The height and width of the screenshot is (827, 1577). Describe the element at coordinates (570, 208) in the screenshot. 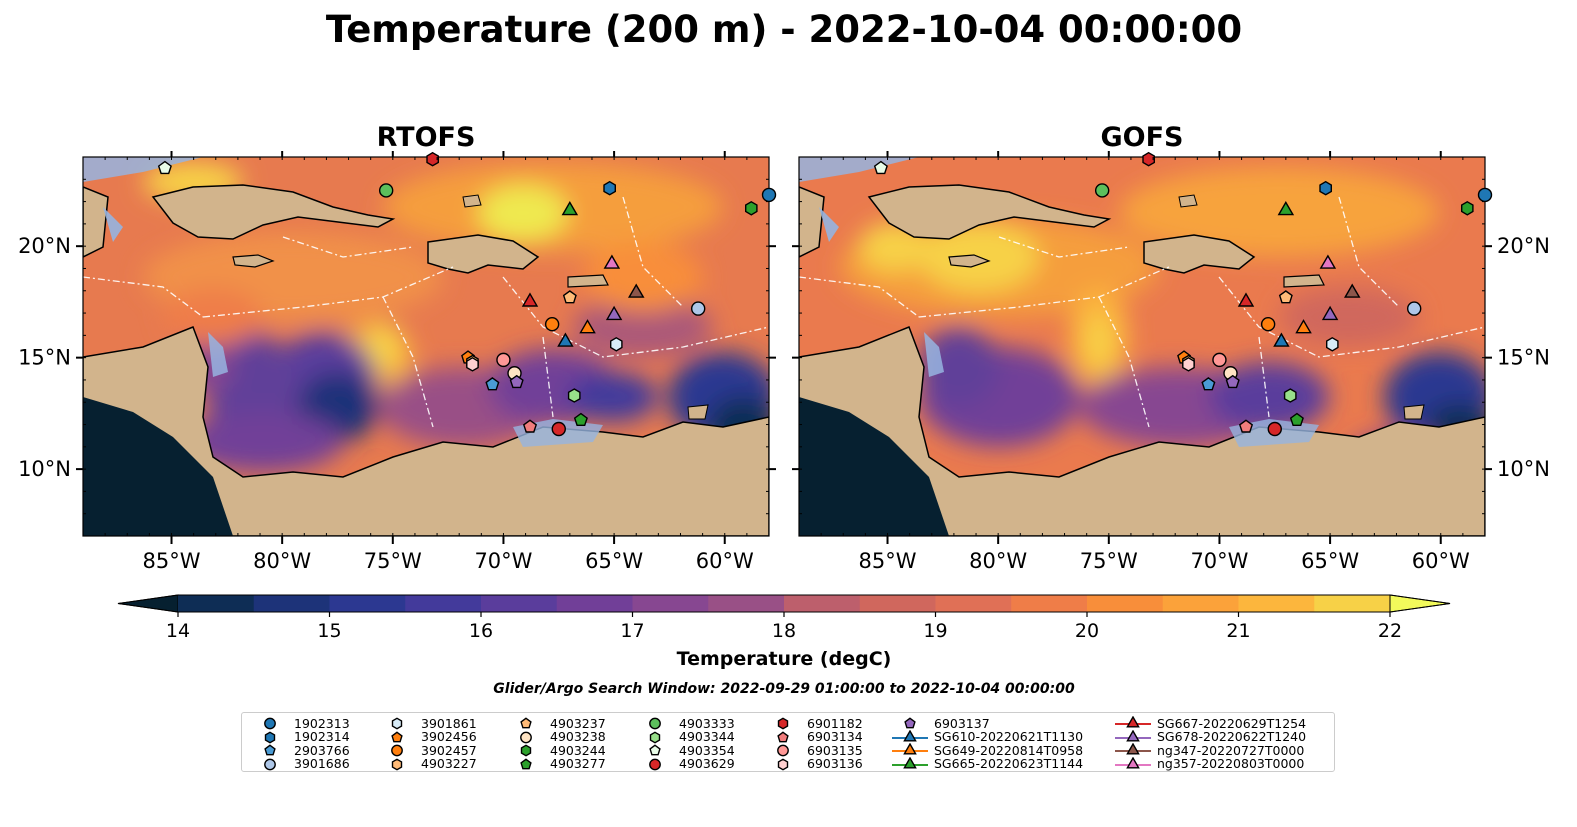

I see `obs-marker-rtofs-SG665-20220623T1144` at that location.